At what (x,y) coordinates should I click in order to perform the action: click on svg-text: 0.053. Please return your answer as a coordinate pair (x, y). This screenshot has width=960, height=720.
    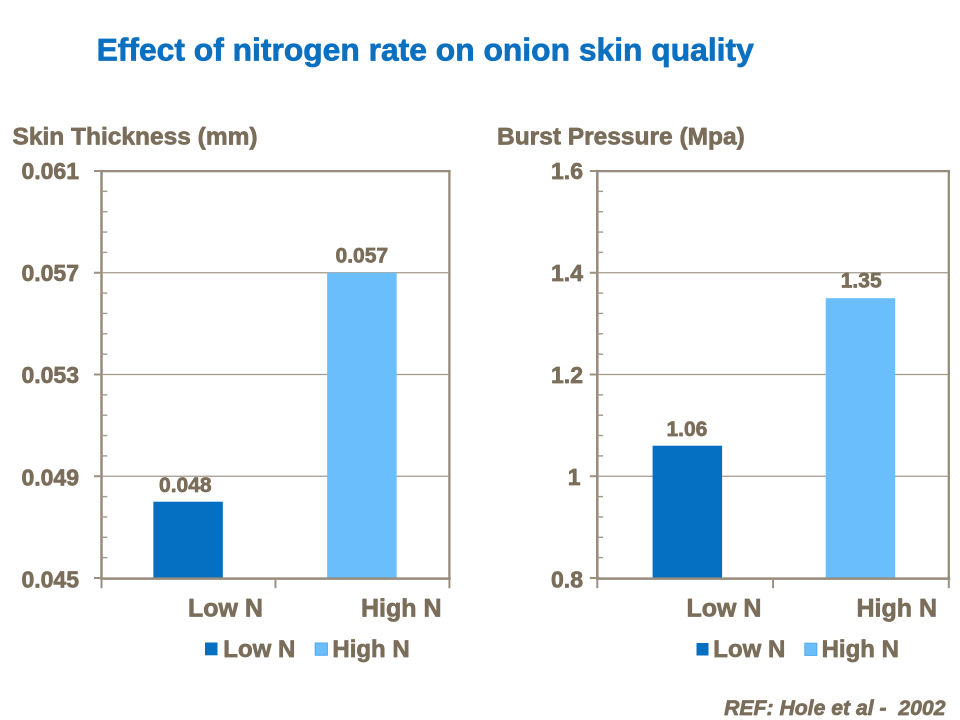
    Looking at the image, I should click on (50, 375).